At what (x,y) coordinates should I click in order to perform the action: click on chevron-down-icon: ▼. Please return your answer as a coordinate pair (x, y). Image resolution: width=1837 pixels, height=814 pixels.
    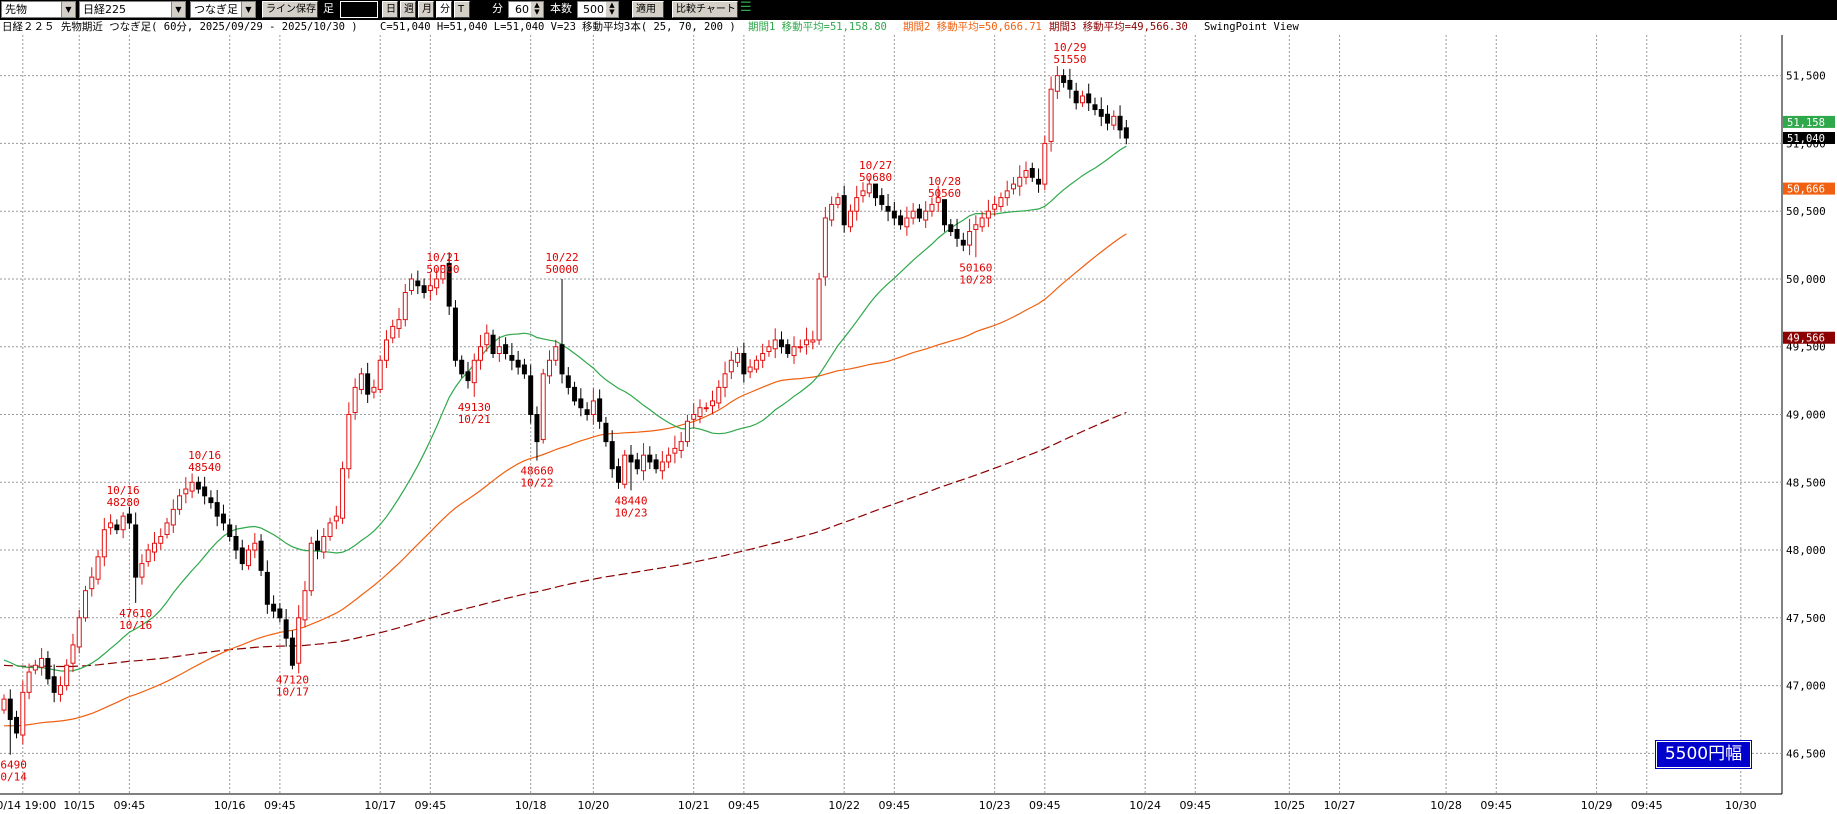
    Looking at the image, I should click on (178, 9).